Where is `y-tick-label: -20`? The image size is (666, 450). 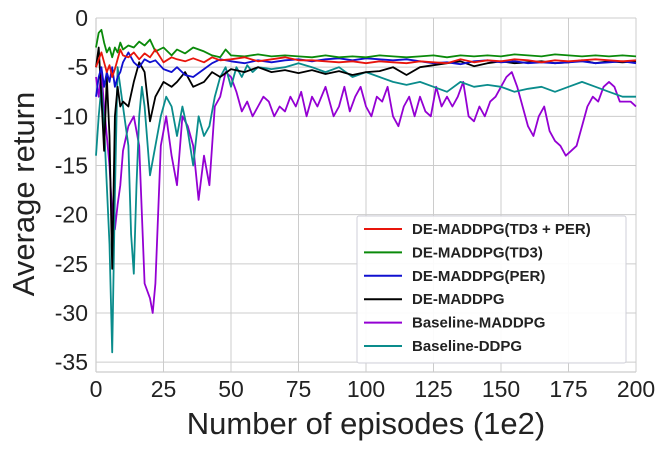 y-tick-label: -20 is located at coordinates (71, 215).